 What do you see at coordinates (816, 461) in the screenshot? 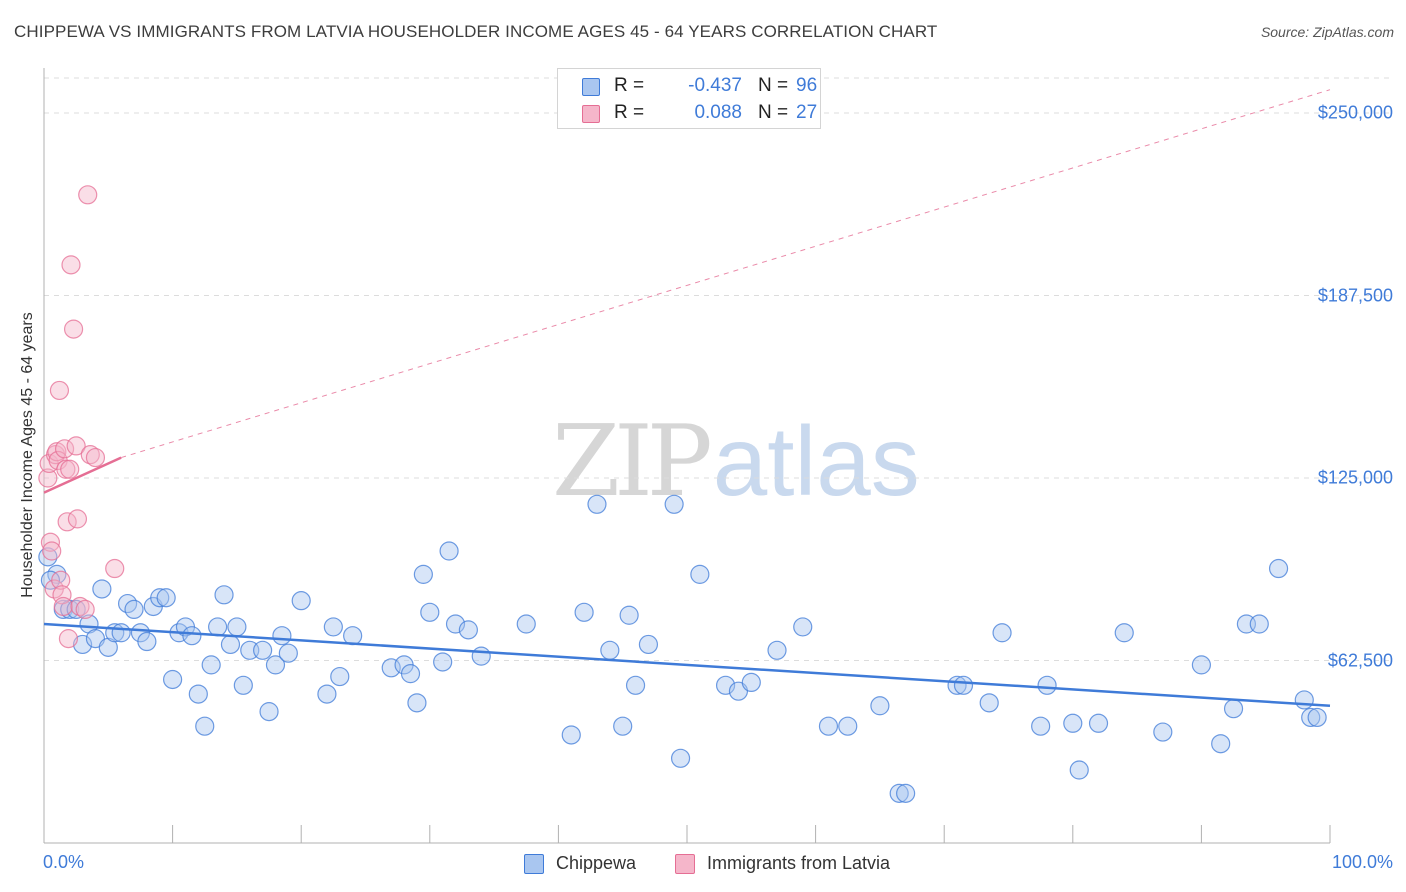
I see `watermark-atlas: atlas` at bounding box center [816, 461].